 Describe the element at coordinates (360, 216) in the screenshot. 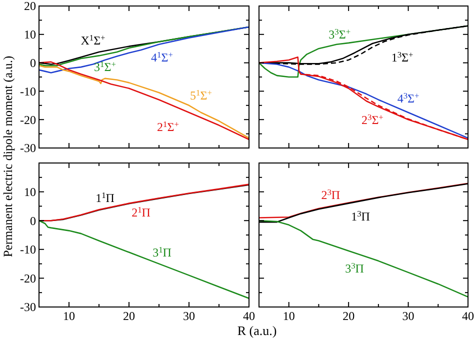

I see `series-label: 1$^{3}$Π` at that location.